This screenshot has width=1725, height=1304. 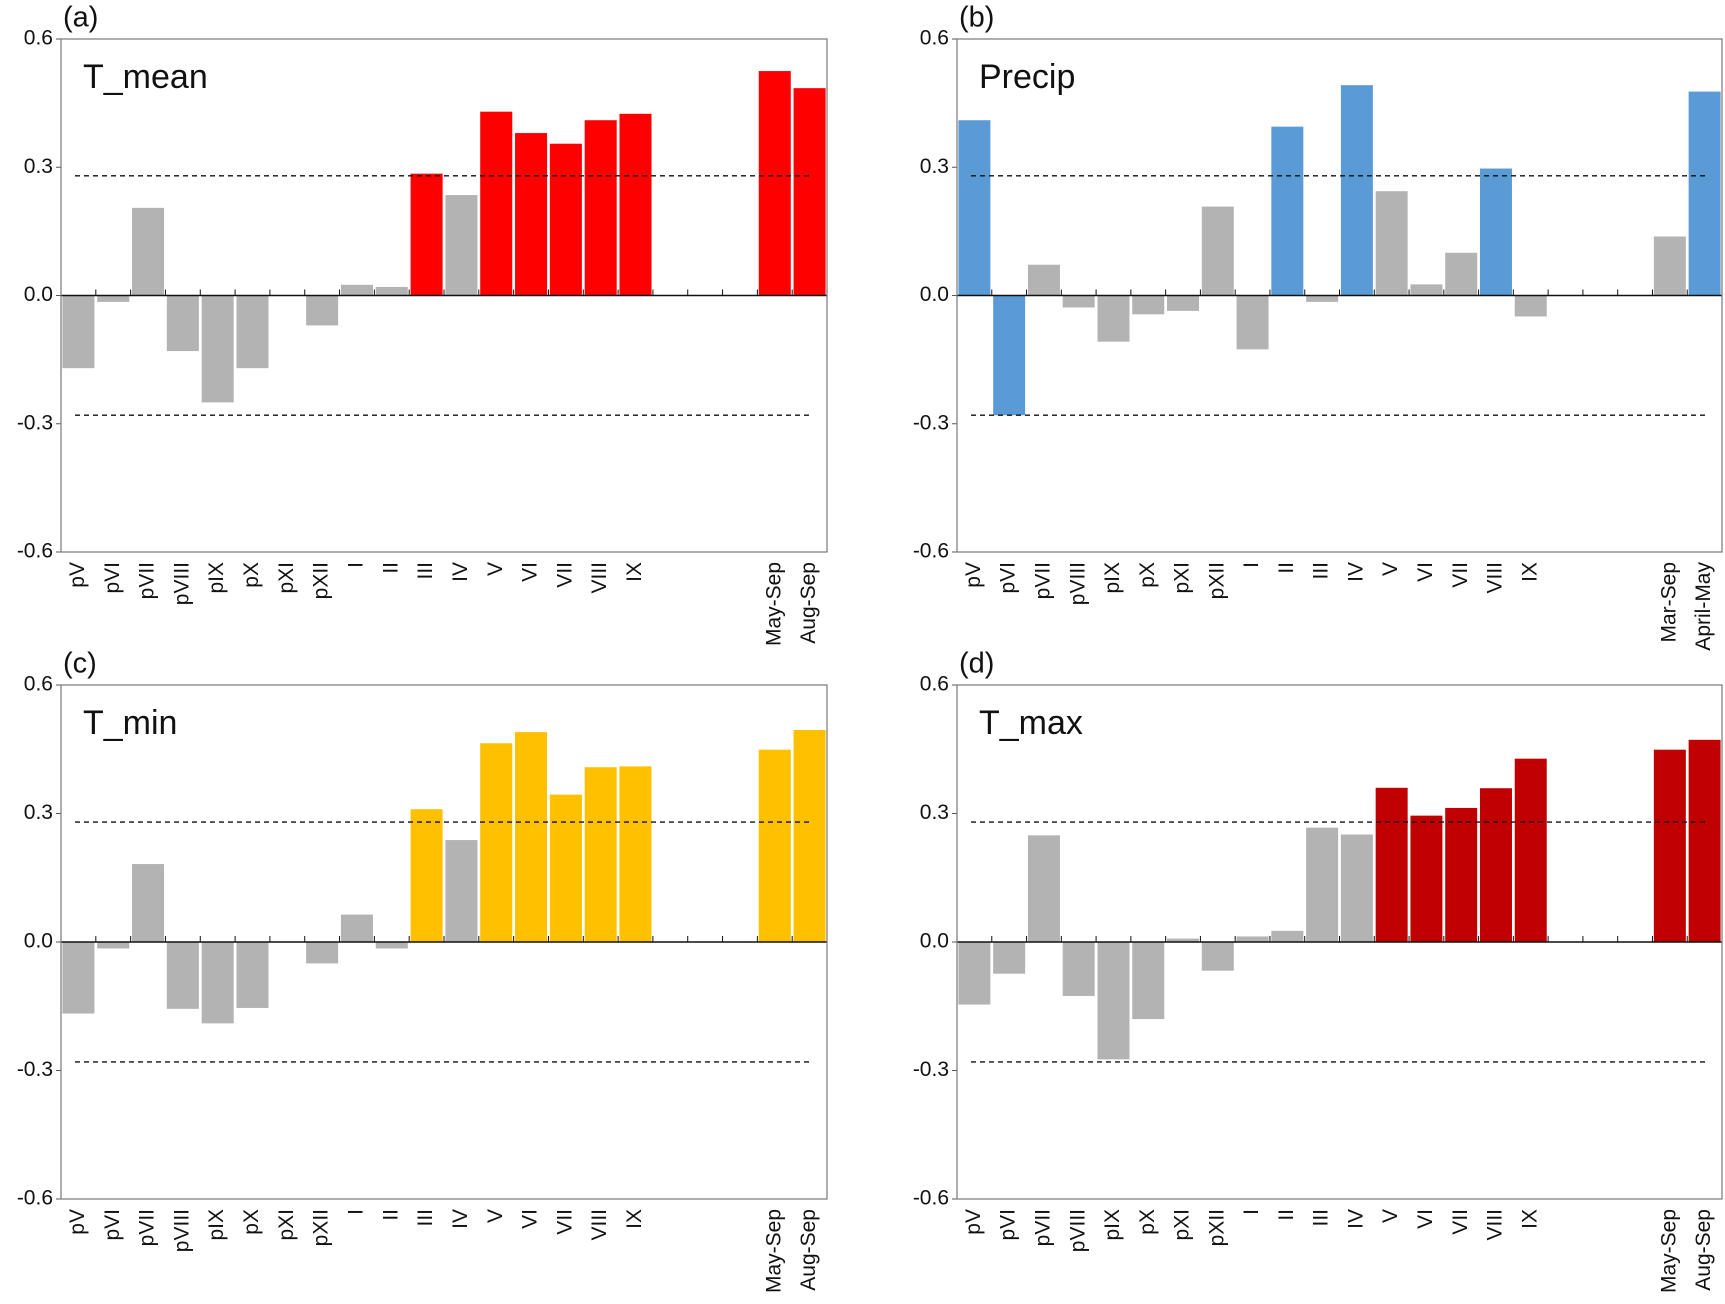 I want to click on x-tick-label: V, so click(x=1390, y=569).